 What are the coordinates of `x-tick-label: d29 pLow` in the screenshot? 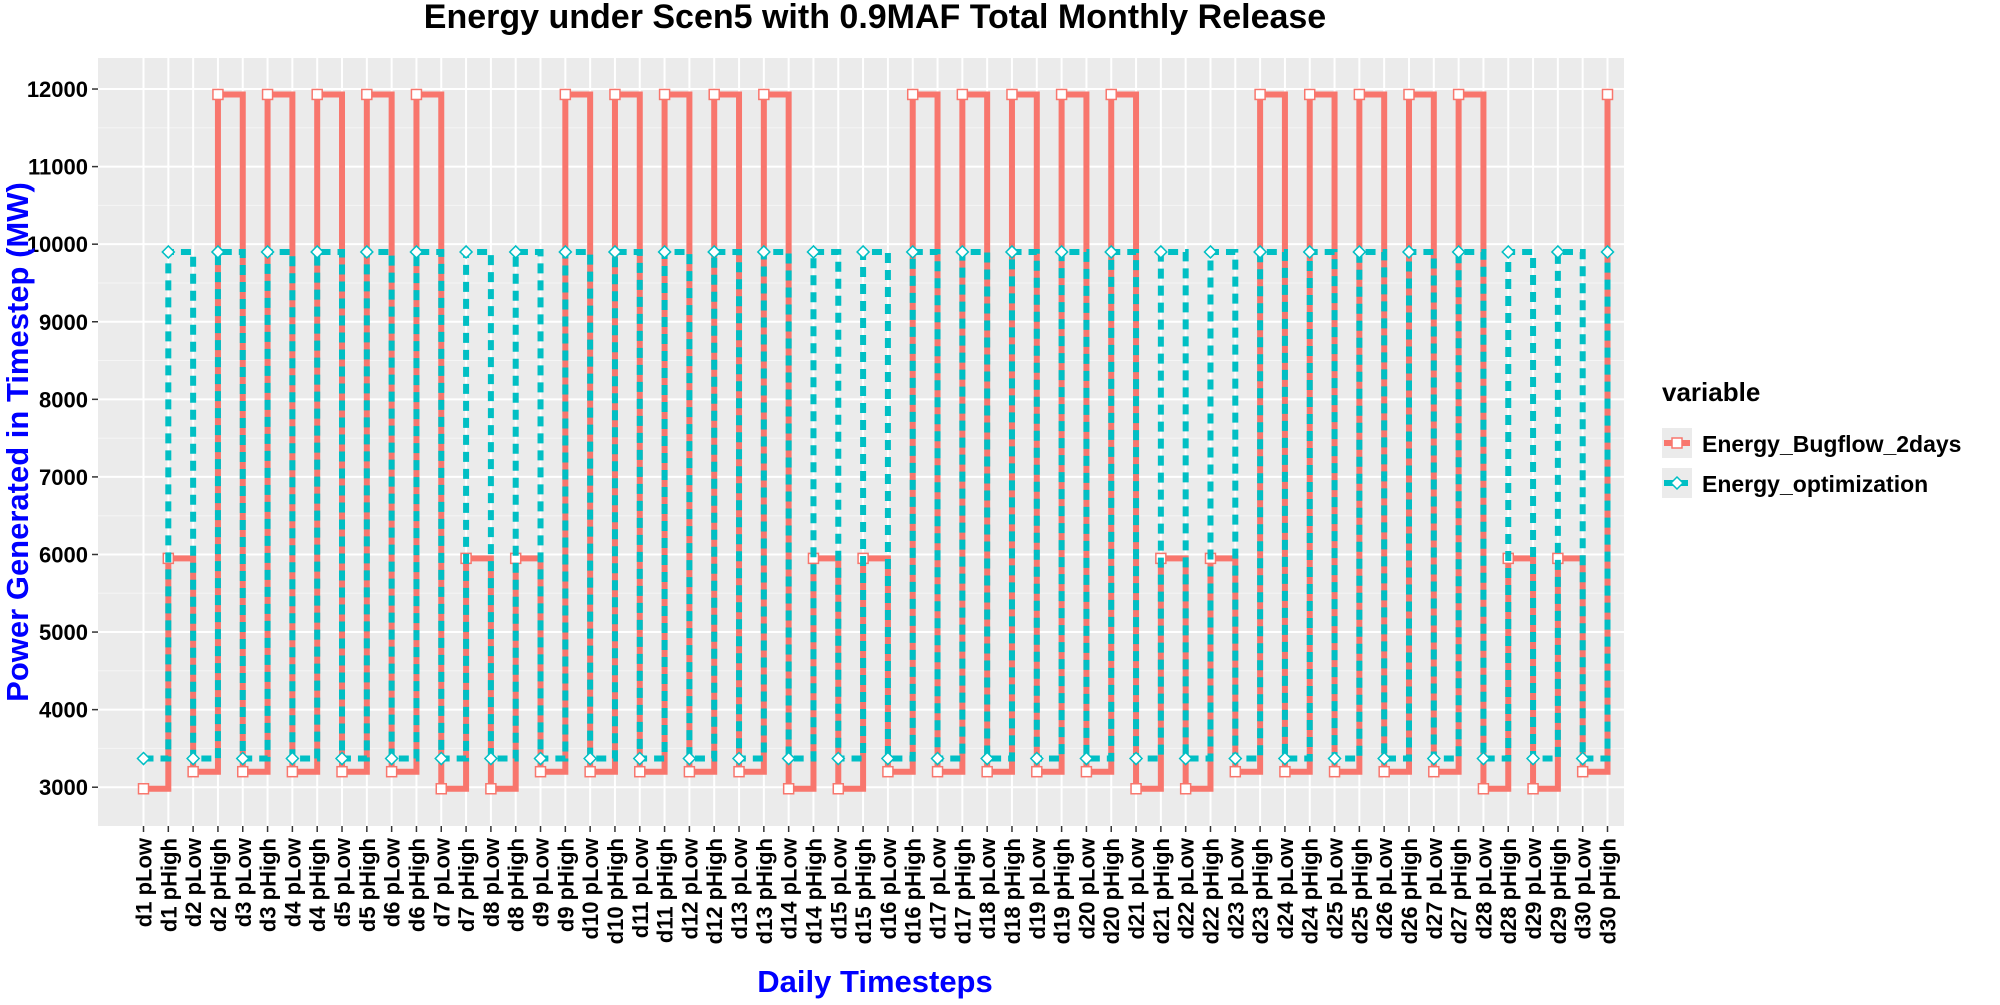 It's located at (1533, 888).